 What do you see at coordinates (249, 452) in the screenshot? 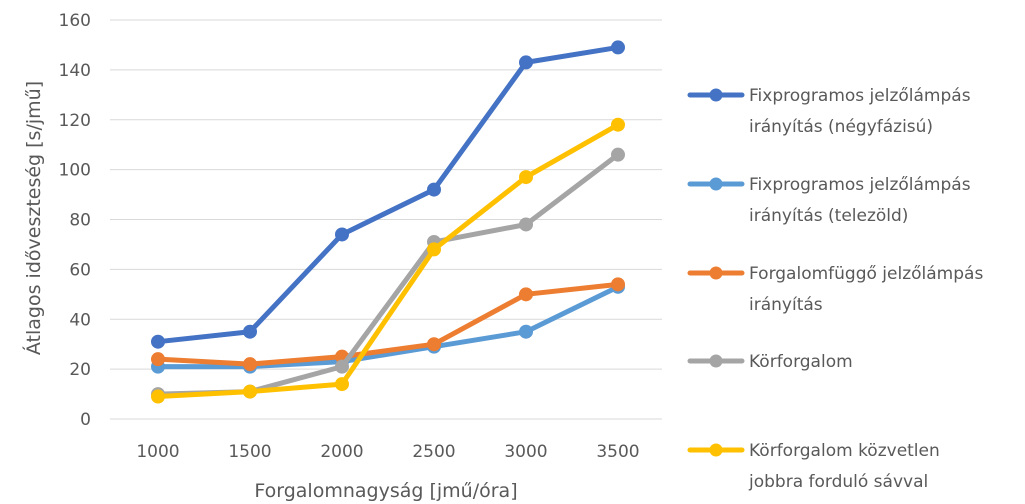
I see `x-tick-label: 1500` at bounding box center [249, 452].